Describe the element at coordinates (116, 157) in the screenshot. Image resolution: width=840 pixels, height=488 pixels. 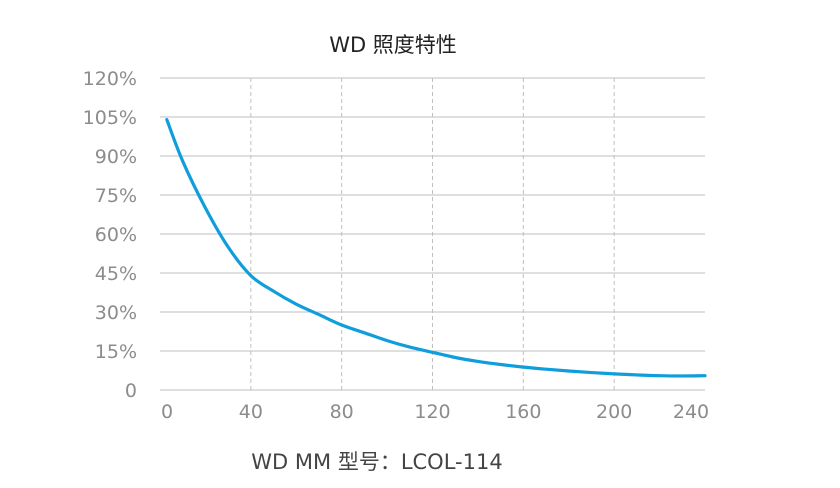
I see `y-tick-label: 90%` at that location.